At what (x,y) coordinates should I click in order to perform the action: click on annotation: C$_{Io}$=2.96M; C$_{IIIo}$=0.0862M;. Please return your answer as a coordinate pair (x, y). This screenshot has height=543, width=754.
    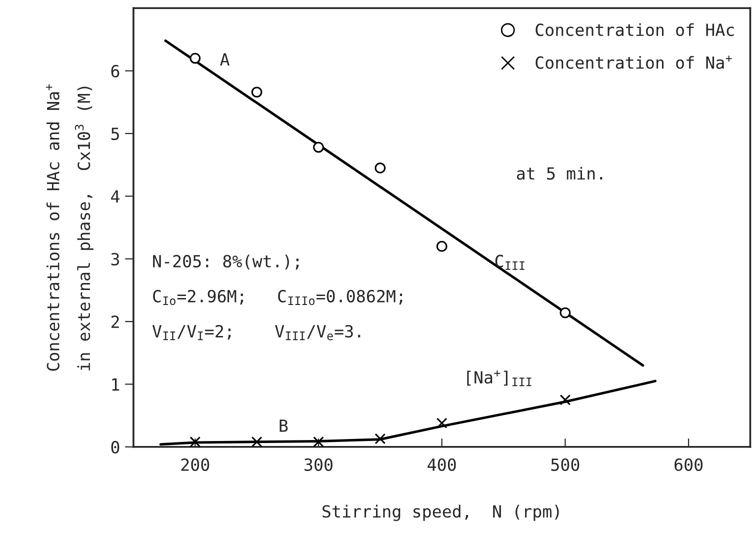
    Looking at the image, I should click on (277, 298).